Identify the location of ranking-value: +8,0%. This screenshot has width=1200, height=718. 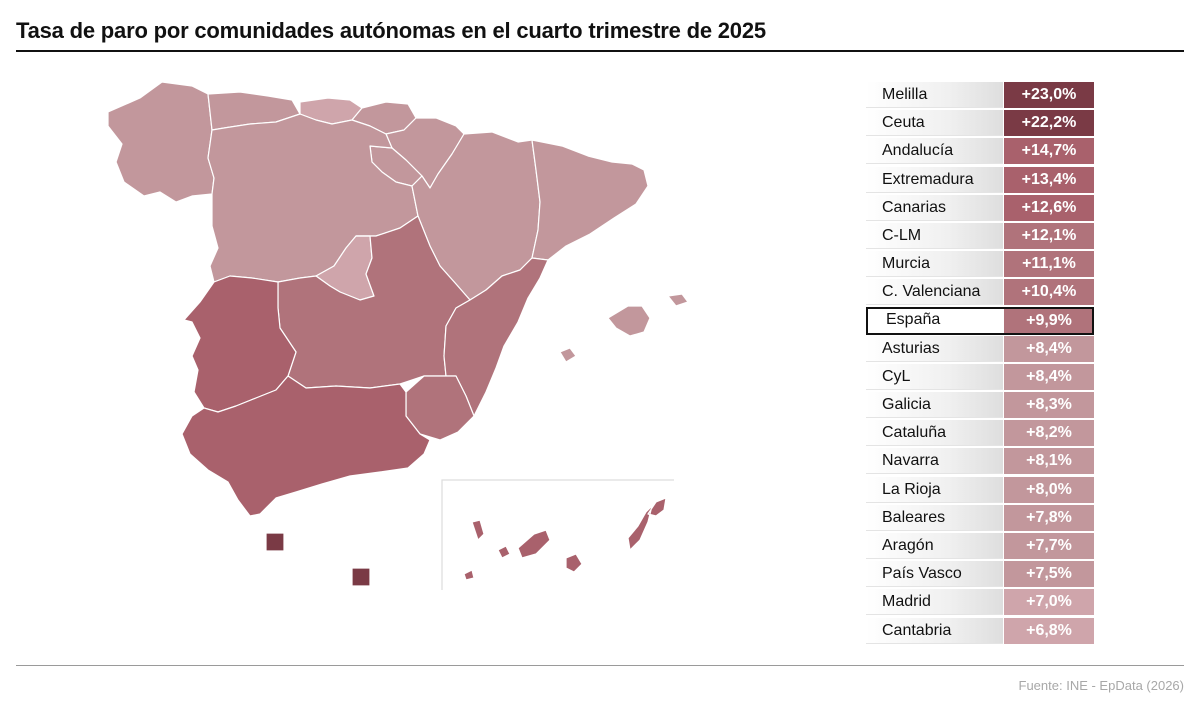
(1049, 490).